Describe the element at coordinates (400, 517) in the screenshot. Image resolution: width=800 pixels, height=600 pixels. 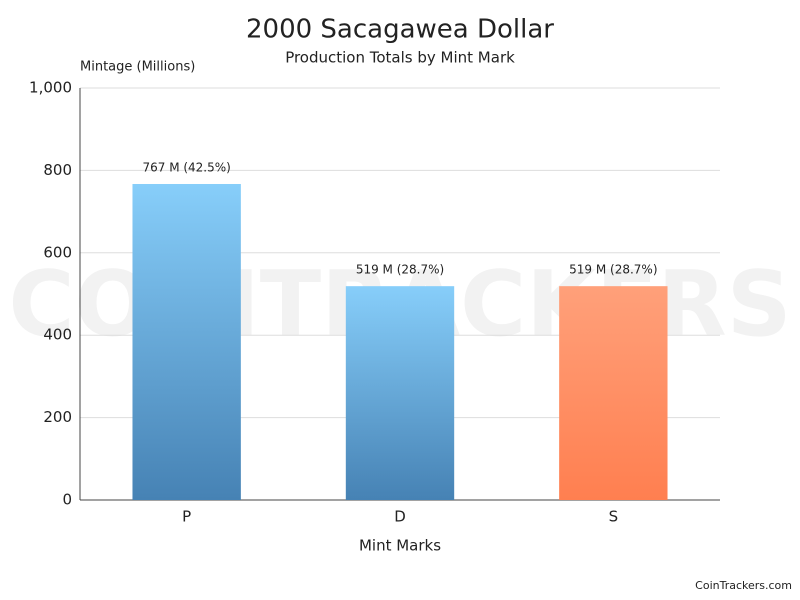
I see `x-tick-label: D` at that location.